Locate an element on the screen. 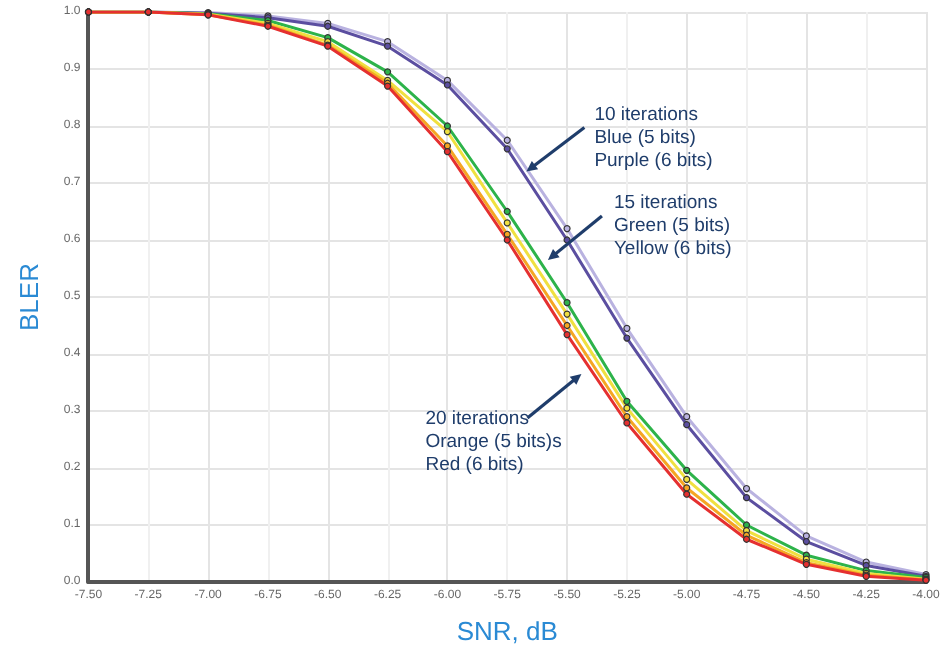 This screenshot has width=948, height=654. x-axis-title: SNR, dB is located at coordinates (507, 631).